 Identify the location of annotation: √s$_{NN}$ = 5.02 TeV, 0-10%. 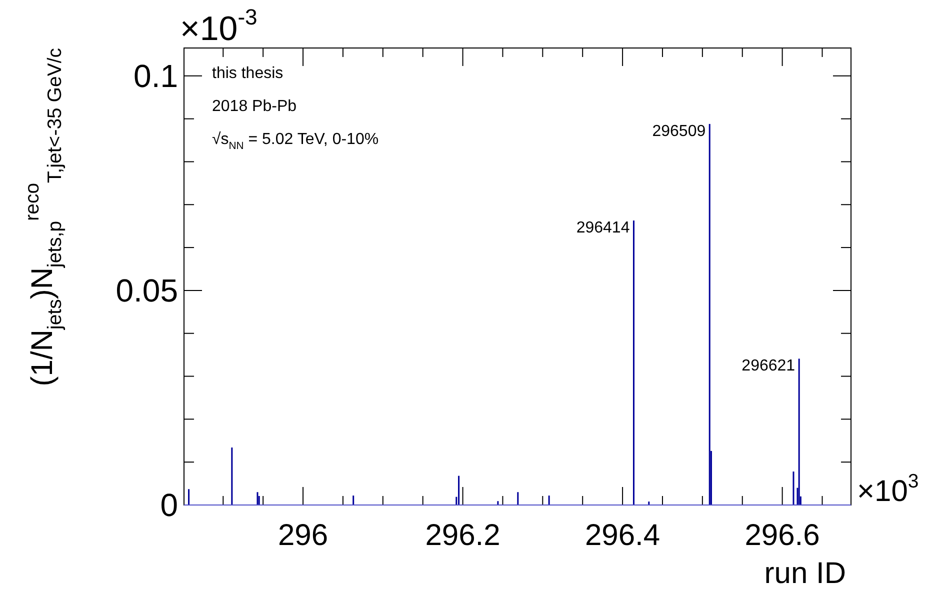
(295, 141).